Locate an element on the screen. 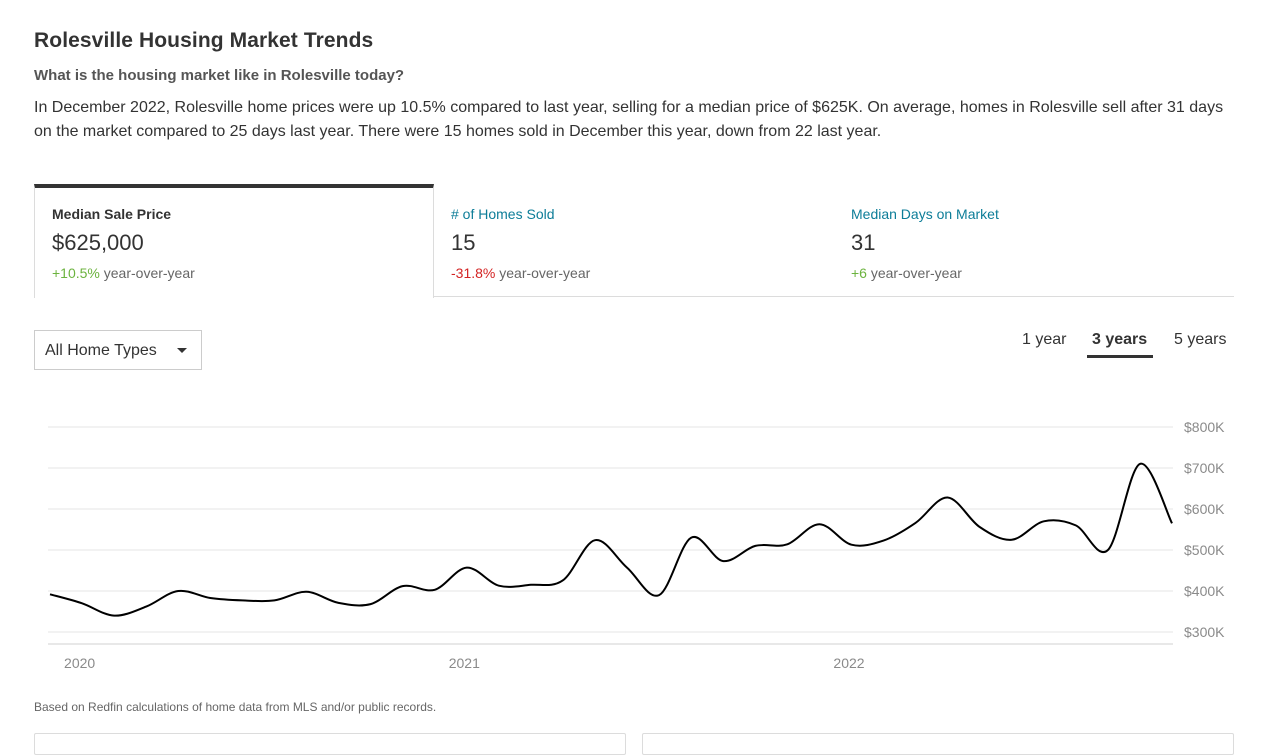  period-3-years: 3 years is located at coordinates (1120, 339).